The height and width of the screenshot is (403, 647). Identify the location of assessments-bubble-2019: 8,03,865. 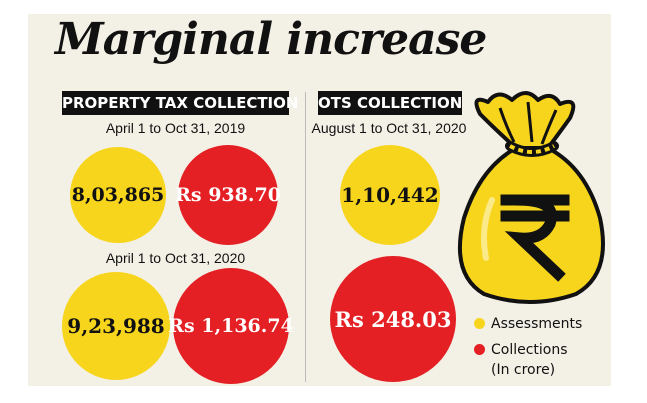
(118, 195).